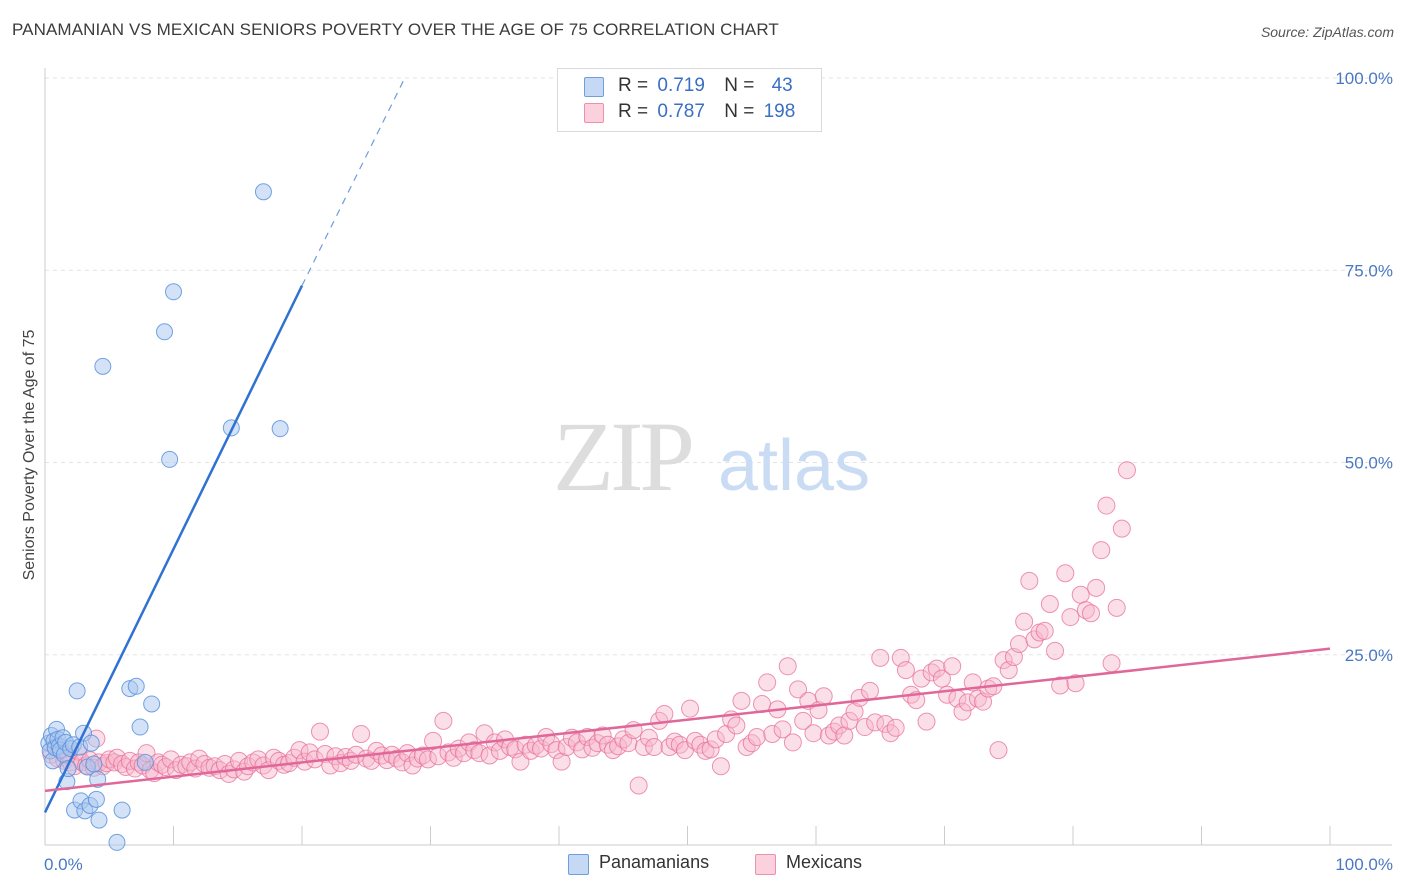  What do you see at coordinates (1369, 655) in the screenshot?
I see `y-tick-label: 25.0%` at bounding box center [1369, 655].